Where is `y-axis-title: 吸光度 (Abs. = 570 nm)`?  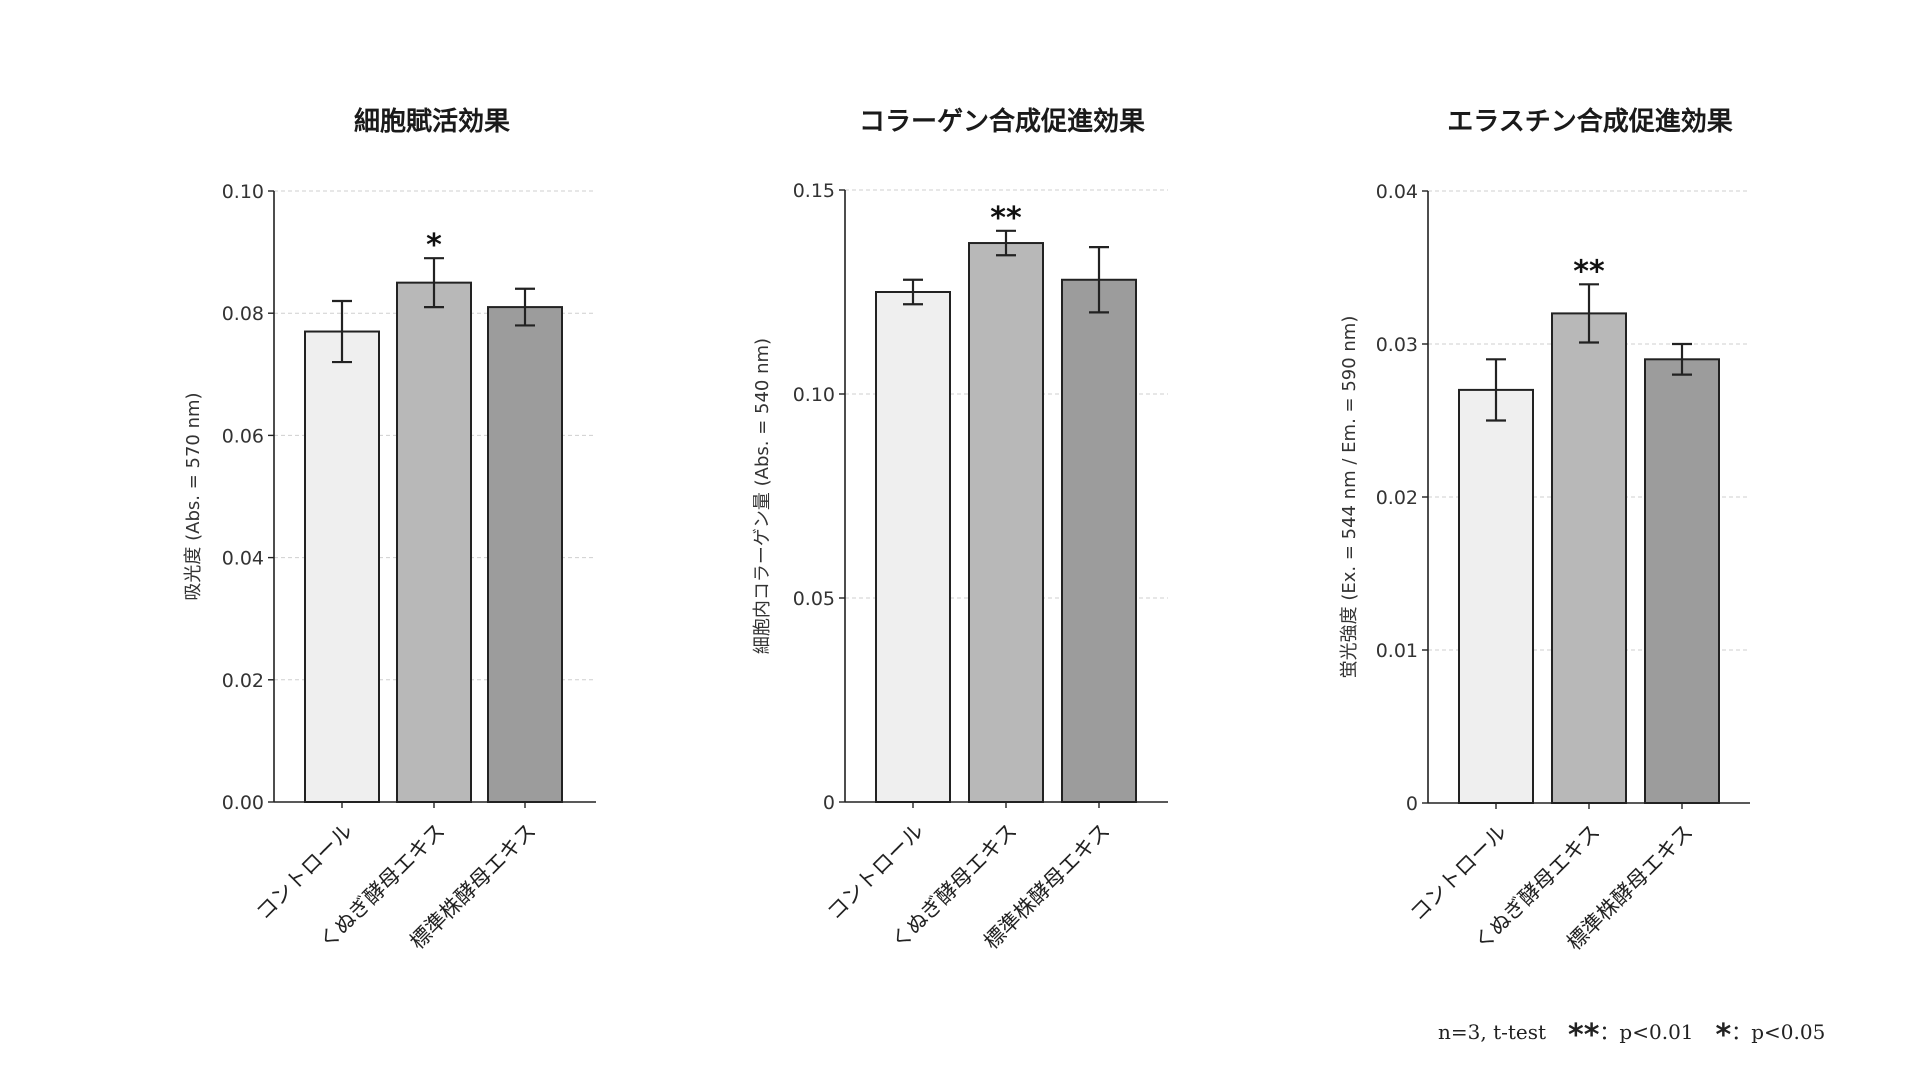
y-axis-title: 吸光度 (Abs. = 570 nm) is located at coordinates (193, 496).